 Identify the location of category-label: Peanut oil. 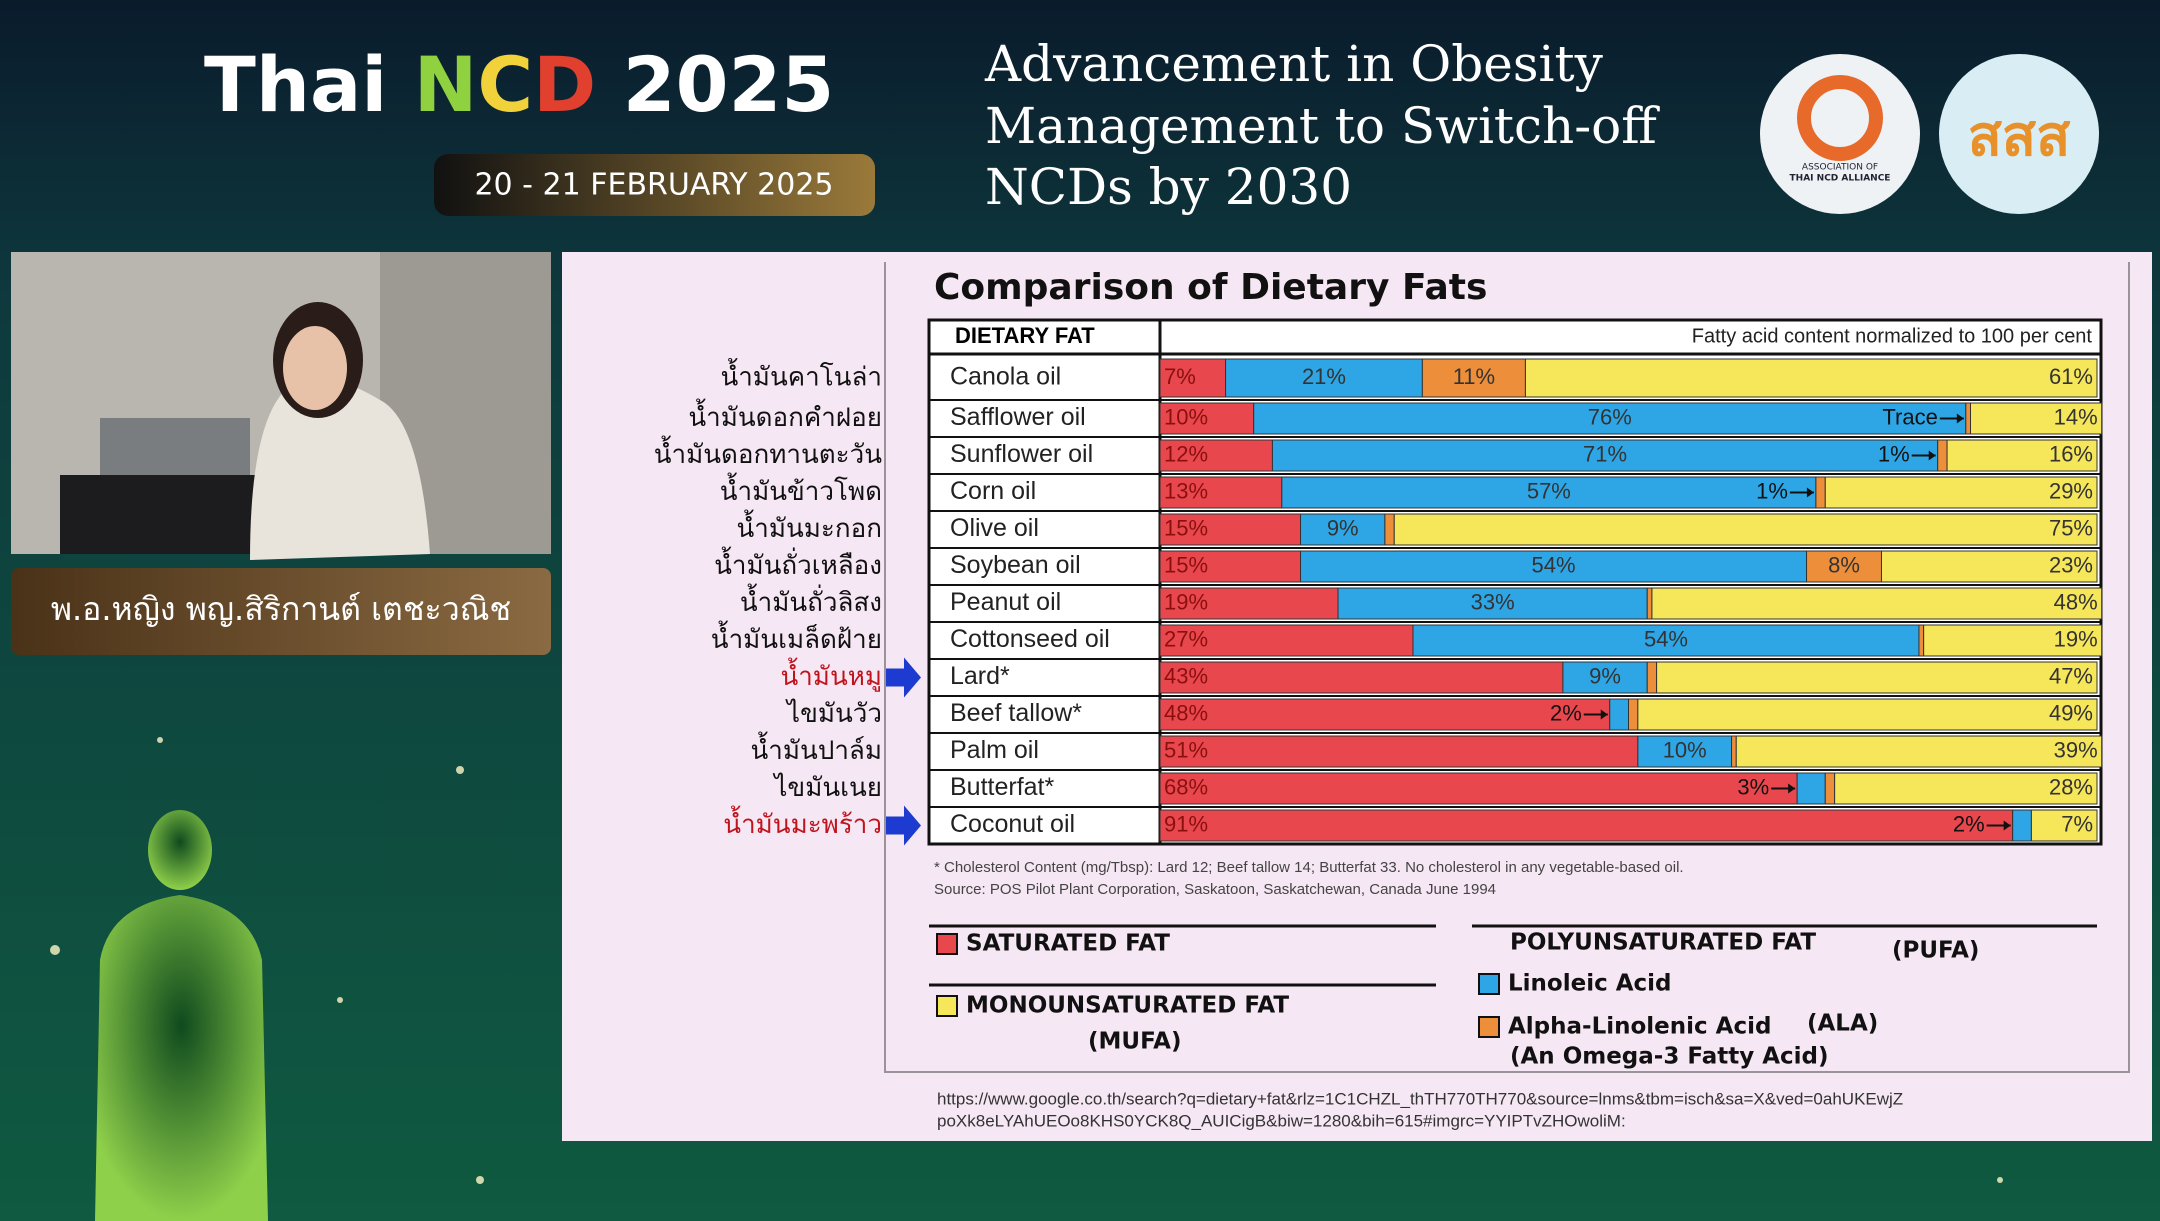
(1005, 602).